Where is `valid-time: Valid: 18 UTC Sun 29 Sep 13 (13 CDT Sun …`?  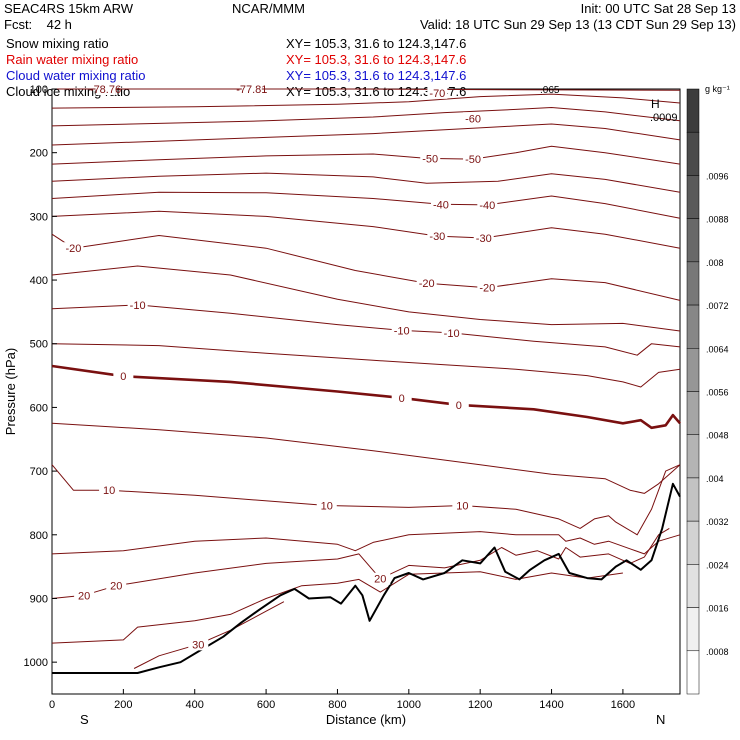 valid-time: Valid: 18 UTC Sun 29 Sep 13 (13 CDT Sun … is located at coordinates (578, 24).